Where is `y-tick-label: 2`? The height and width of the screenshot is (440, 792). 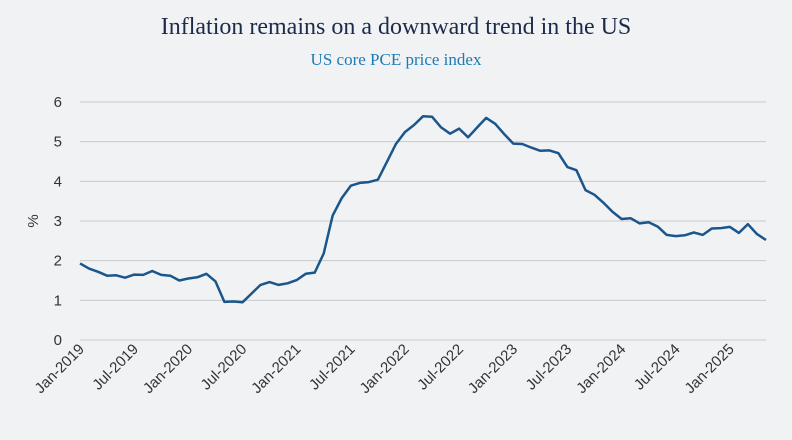
y-tick-label: 2 is located at coordinates (58, 261).